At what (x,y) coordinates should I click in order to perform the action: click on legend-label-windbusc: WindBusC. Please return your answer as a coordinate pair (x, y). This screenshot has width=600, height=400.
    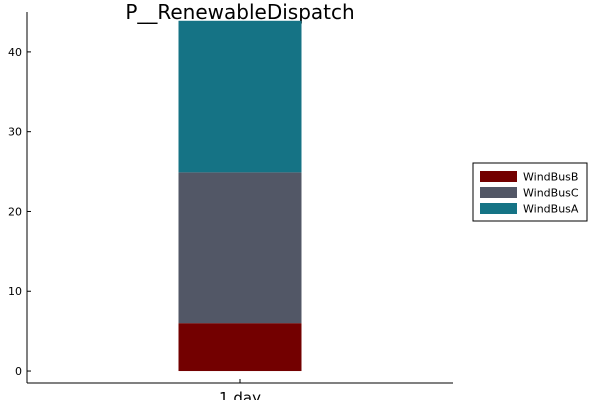
    Looking at the image, I should click on (551, 193).